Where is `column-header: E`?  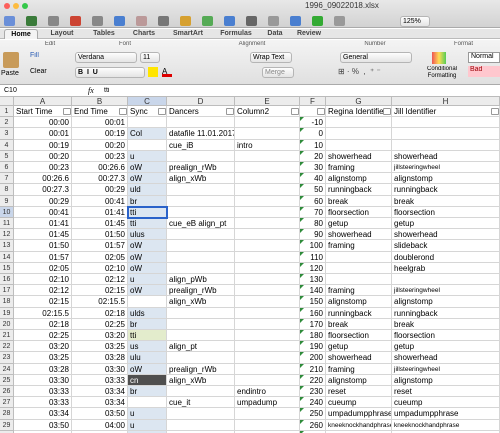
column-header: E is located at coordinates (267, 101).